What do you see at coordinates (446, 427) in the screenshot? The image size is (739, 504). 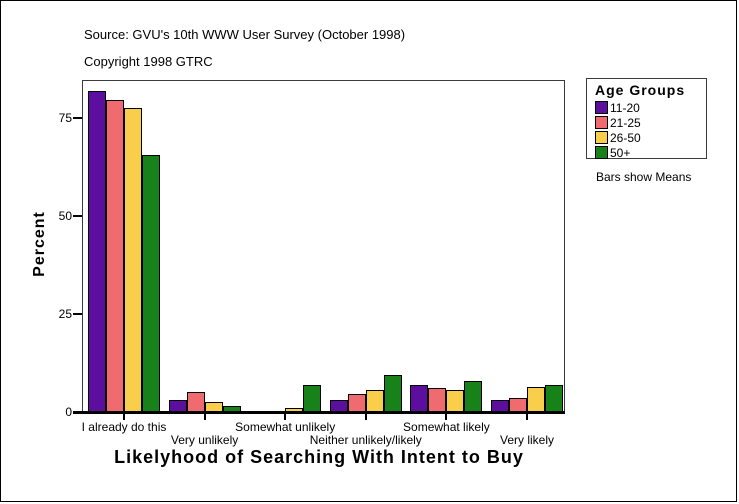 I see `category-label: Somewhat likely` at bounding box center [446, 427].